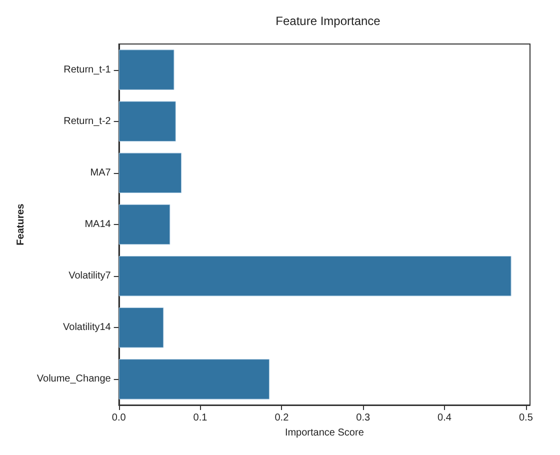 This screenshot has width=560, height=455. Describe the element at coordinates (88, 70) in the screenshot. I see `y-tick-label: Return_t-1` at that location.